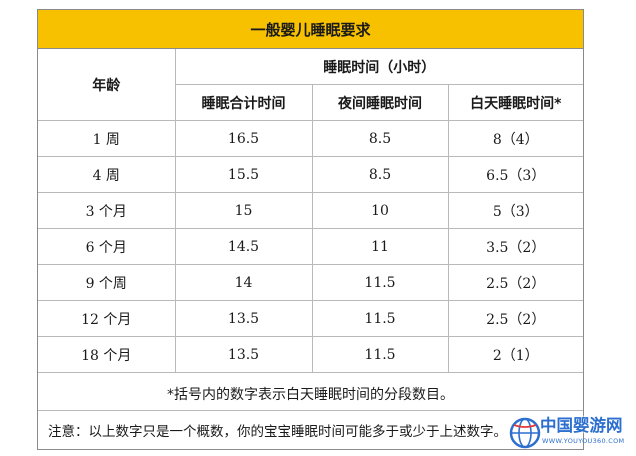 The height and width of the screenshot is (456, 636). Describe the element at coordinates (380, 210) in the screenshot. I see `cell-night: 10` at that location.